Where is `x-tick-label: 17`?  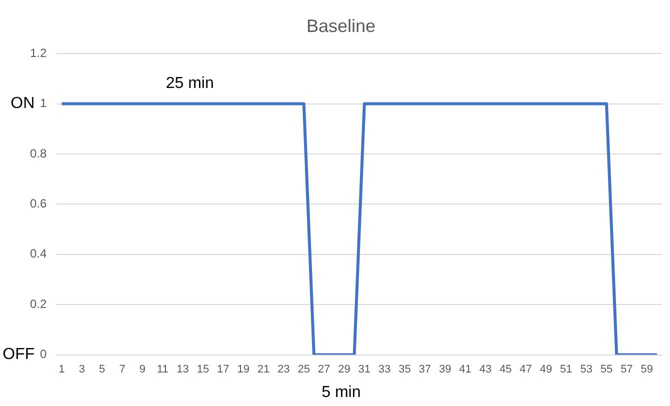 x-tick-label: 17 is located at coordinates (223, 369).